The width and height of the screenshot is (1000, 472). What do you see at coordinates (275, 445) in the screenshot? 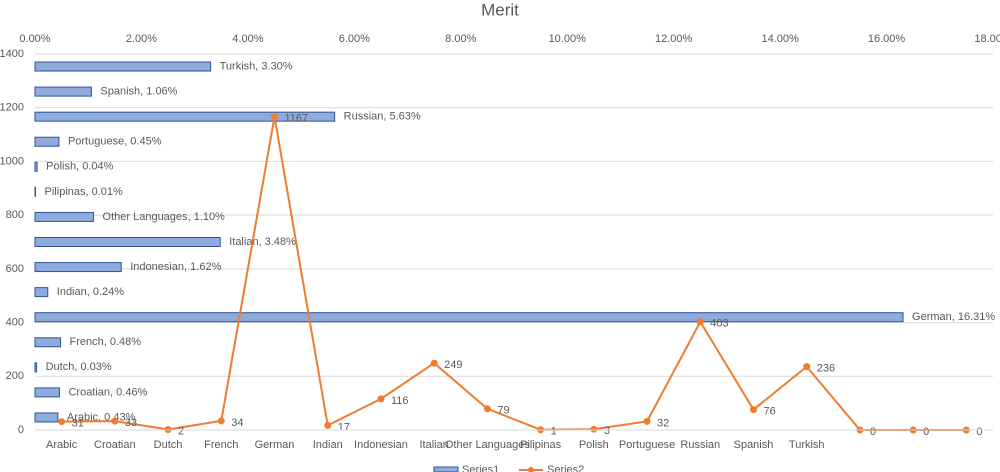
I see `x-tick-label: German` at bounding box center [275, 445].